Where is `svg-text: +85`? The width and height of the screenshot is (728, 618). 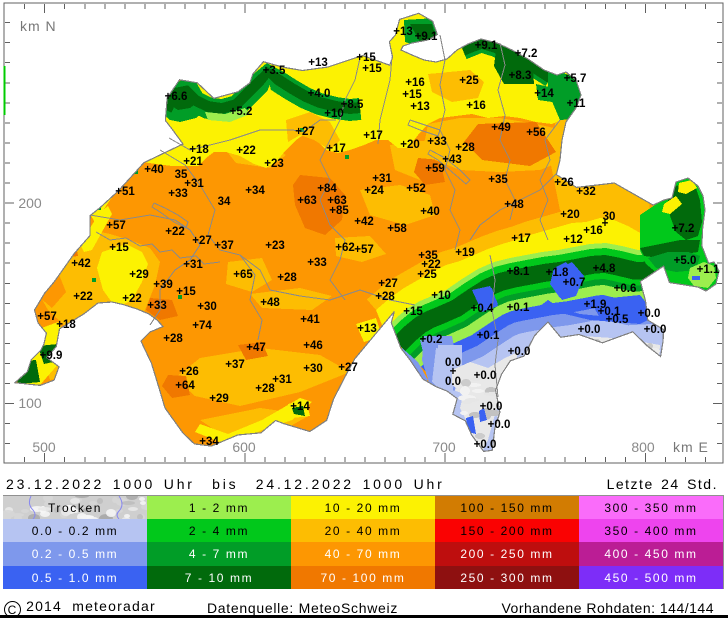
svg-text: +85 is located at coordinates (339, 211).